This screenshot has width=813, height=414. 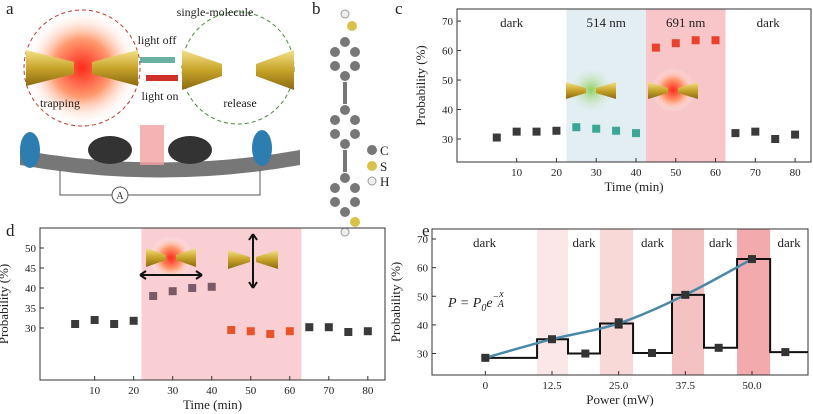 I want to click on y-tick-label: 45, so click(x=31, y=269).